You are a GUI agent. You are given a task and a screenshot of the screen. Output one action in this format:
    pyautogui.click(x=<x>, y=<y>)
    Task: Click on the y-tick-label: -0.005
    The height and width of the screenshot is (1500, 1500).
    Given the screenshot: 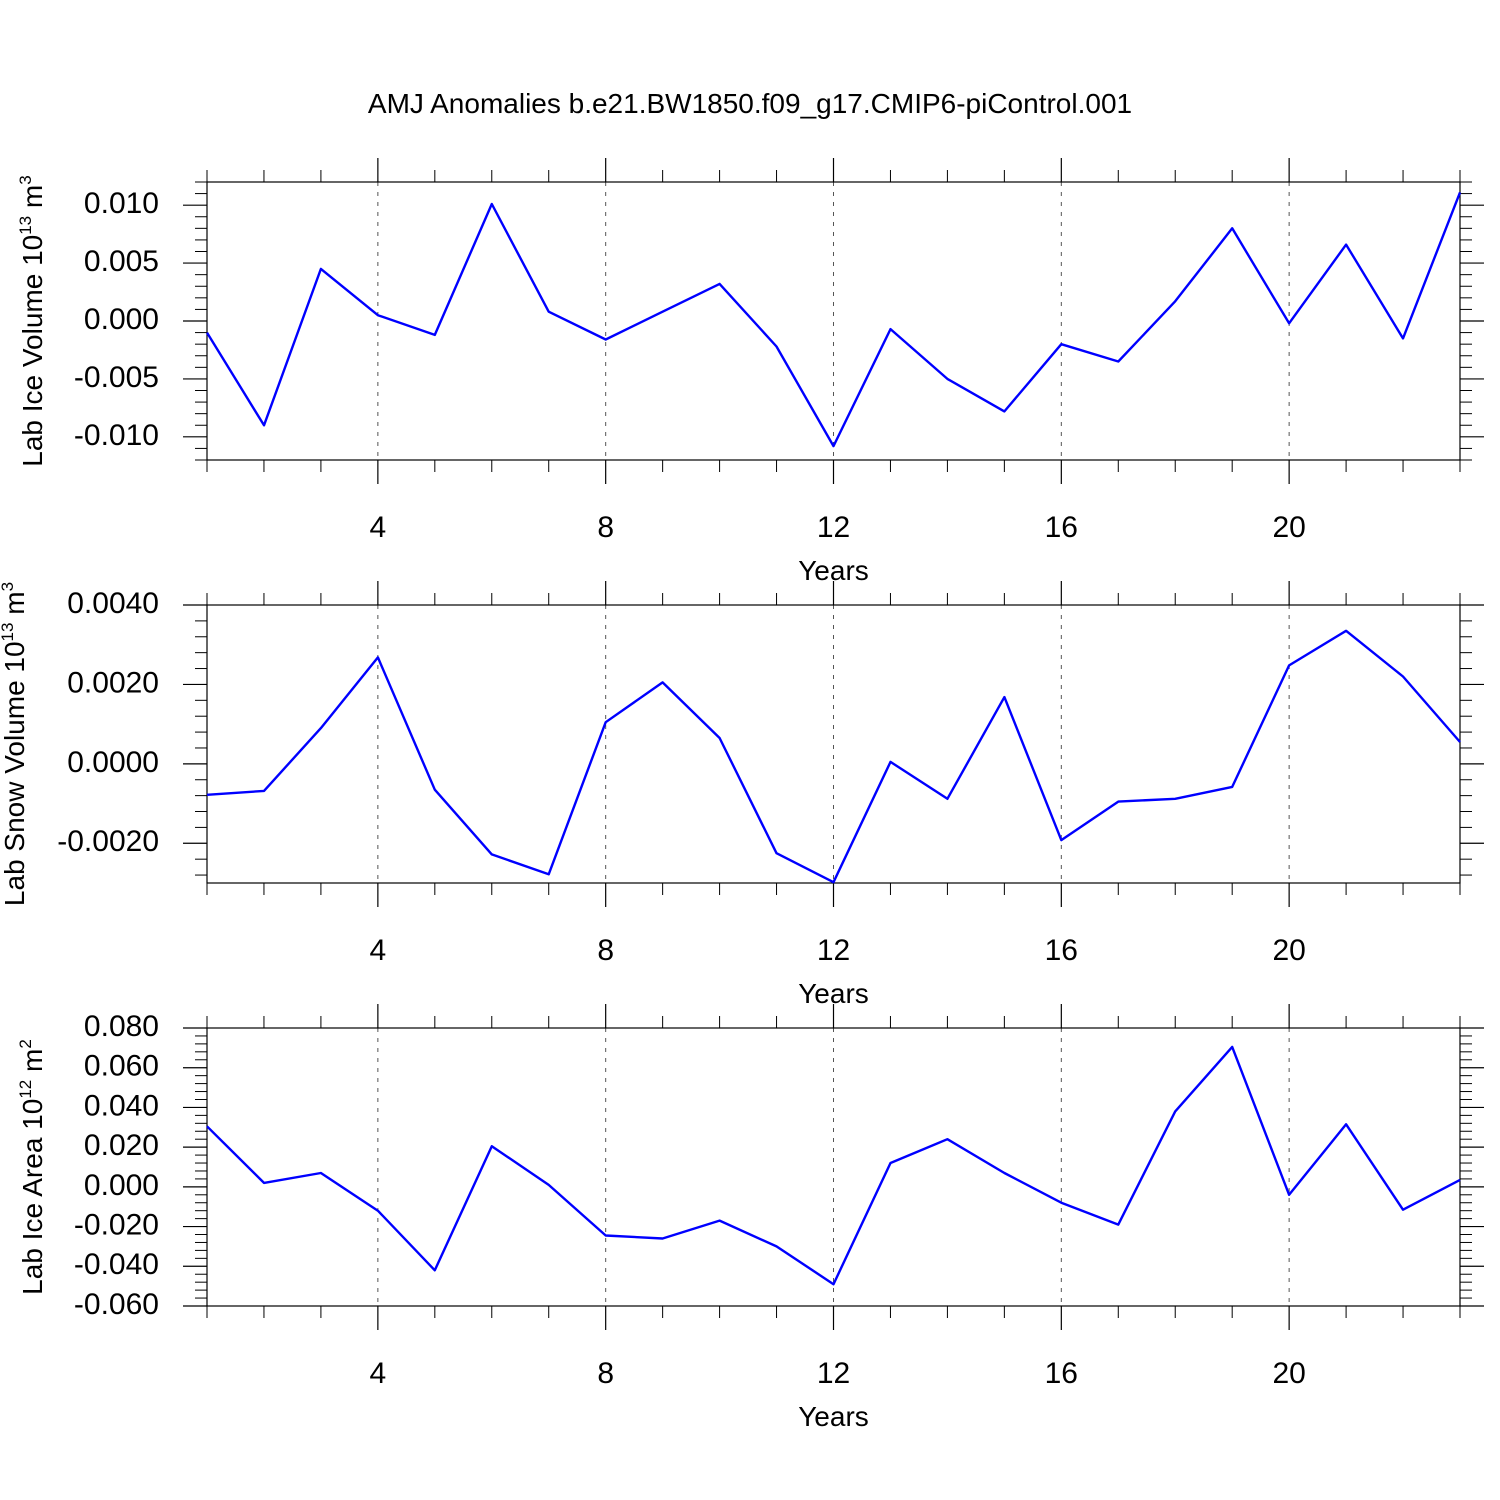 What is the action you would take?
    pyautogui.click(x=116, y=377)
    